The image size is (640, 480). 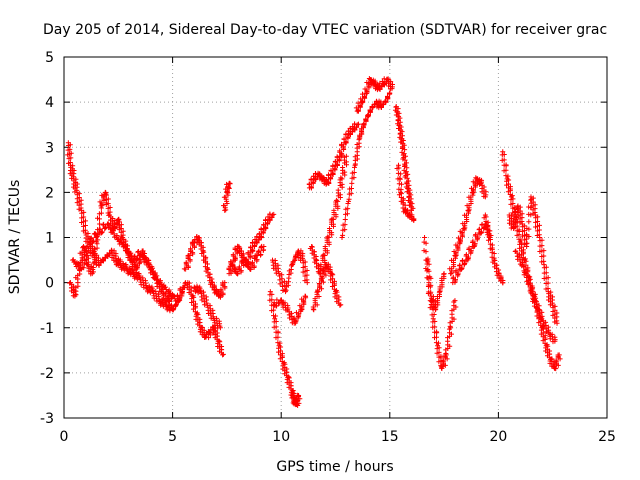 I want to click on y-tick-label-neg1: -1, so click(x=47, y=329).